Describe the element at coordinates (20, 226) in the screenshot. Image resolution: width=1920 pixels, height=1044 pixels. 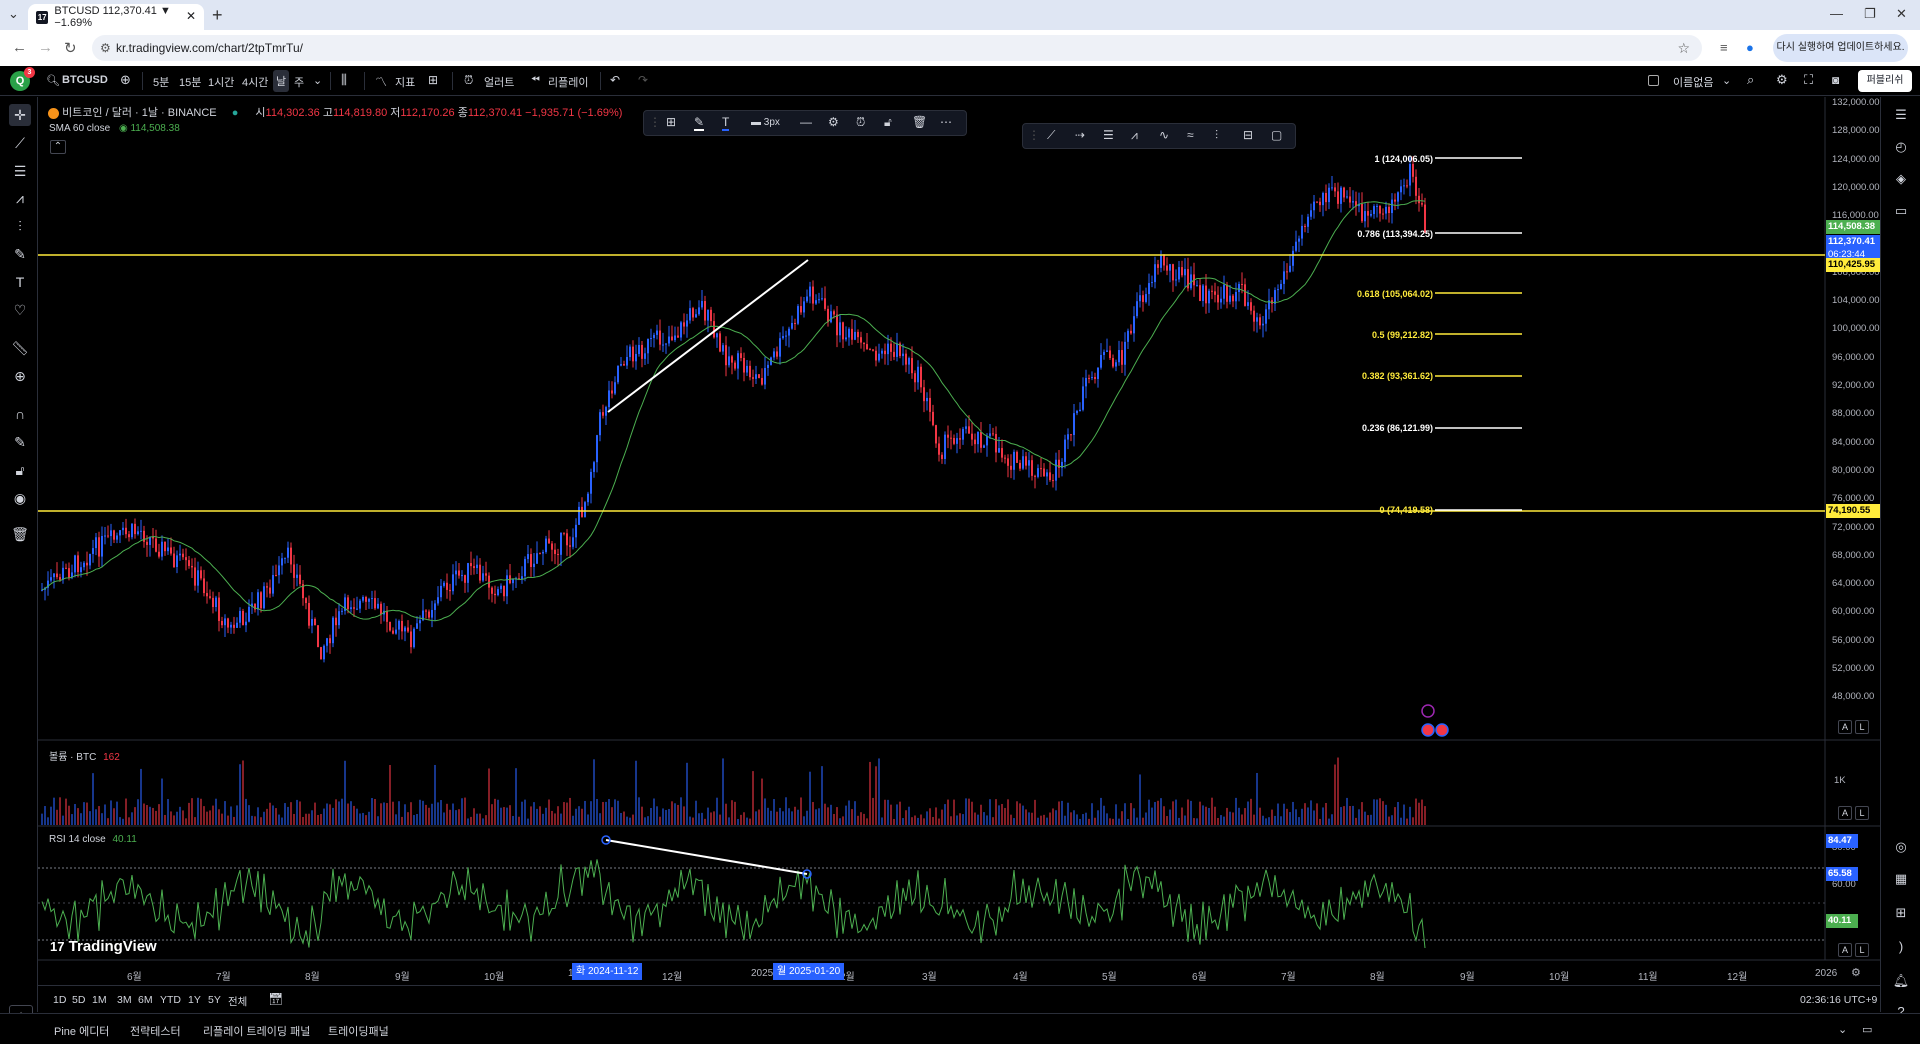
I see `prediction-tool-icon: ⫶` at that location.